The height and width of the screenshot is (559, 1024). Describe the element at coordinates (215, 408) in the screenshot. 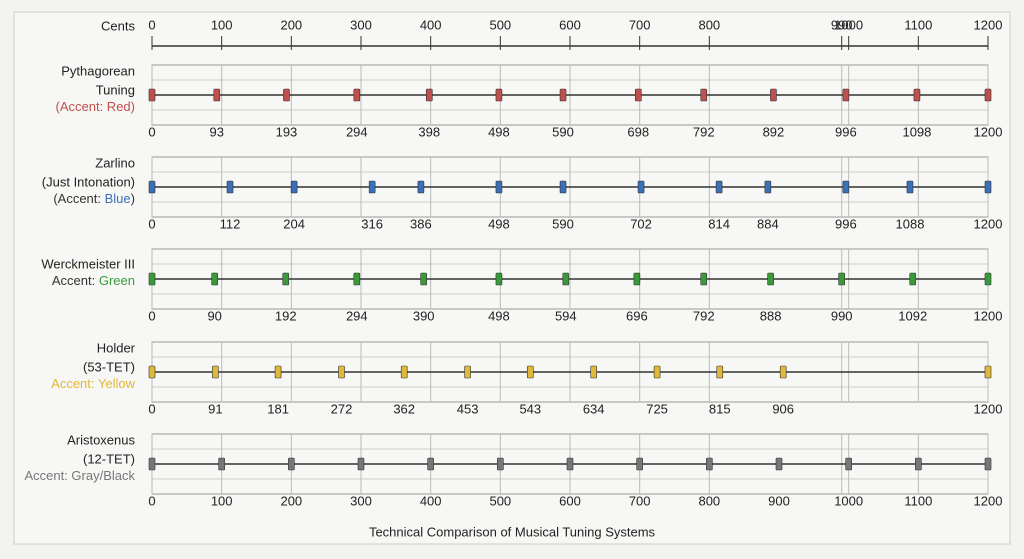

I see `value-label: 91` at that location.